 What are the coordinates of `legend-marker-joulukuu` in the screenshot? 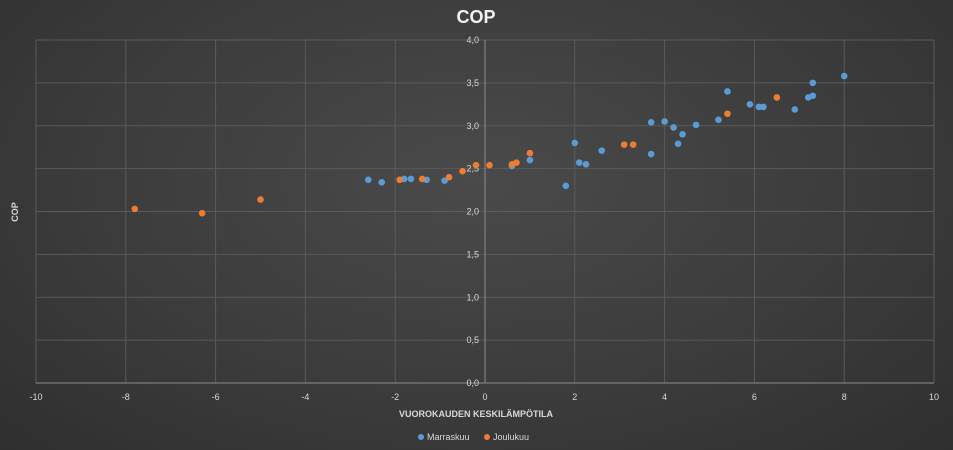 It's located at (487, 437).